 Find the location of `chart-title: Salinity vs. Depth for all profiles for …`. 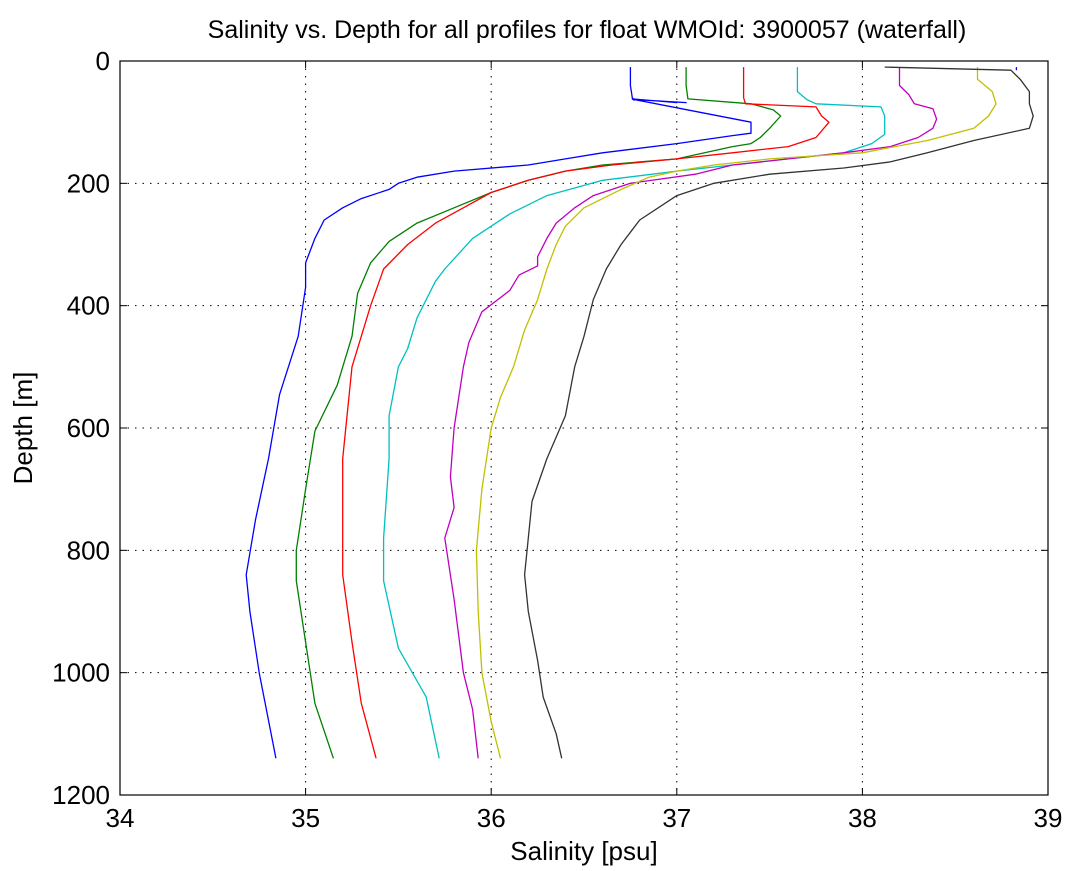

chart-title: Salinity vs. Depth for all profiles for … is located at coordinates (587, 30).